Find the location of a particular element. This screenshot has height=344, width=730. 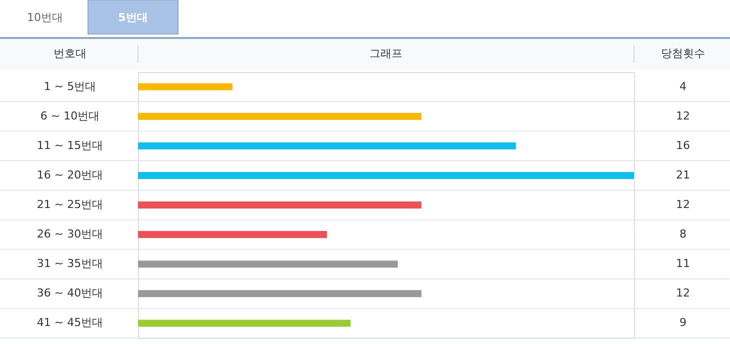

y-tick-label: 21 ~ 25번대 is located at coordinates (70, 204).